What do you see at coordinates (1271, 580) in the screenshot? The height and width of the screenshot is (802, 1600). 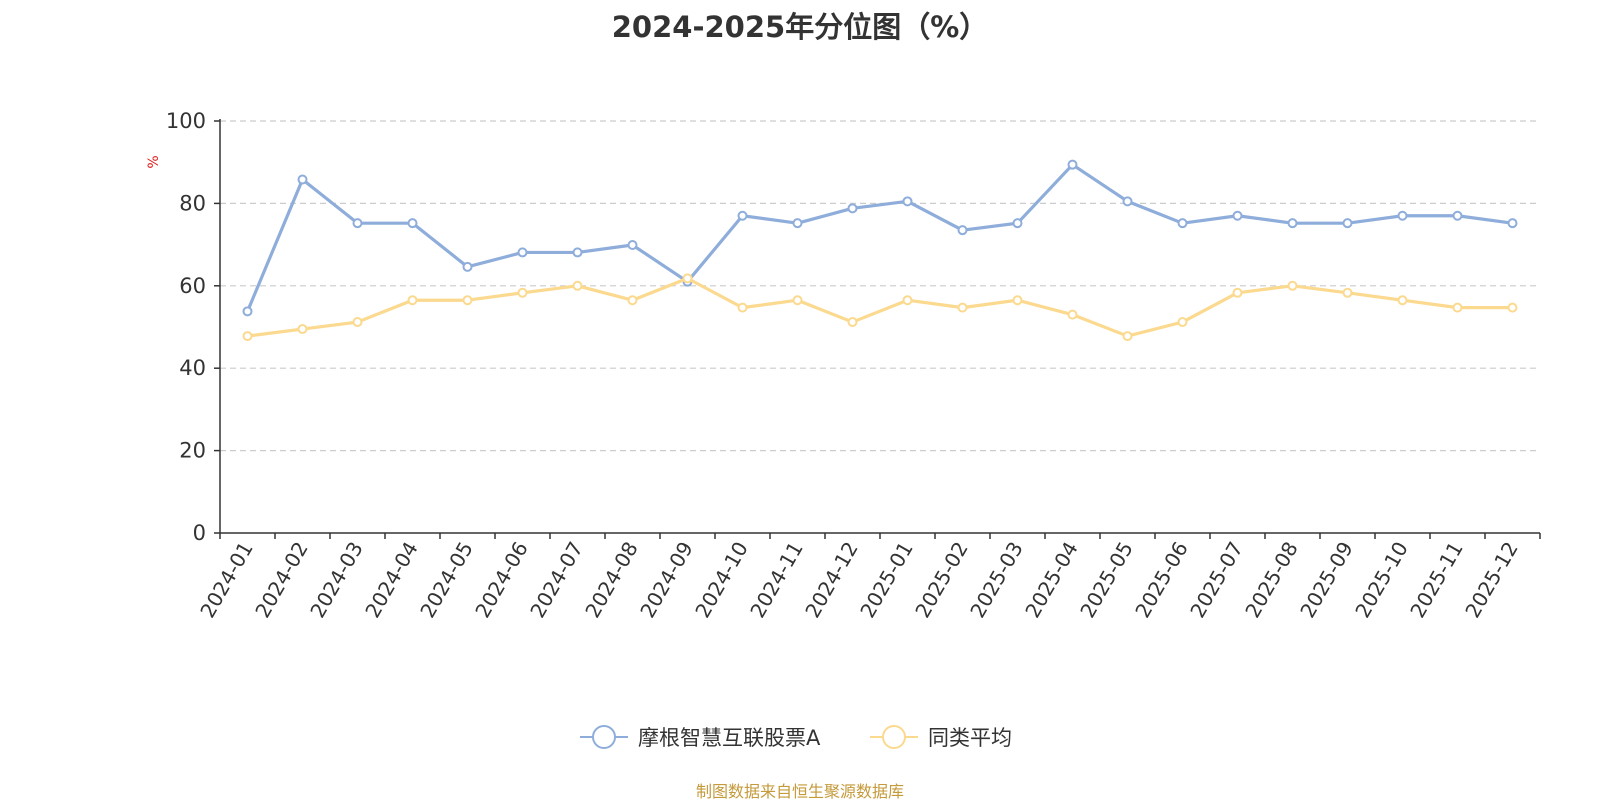 I see `x-tick-label: 2025-08` at bounding box center [1271, 580].